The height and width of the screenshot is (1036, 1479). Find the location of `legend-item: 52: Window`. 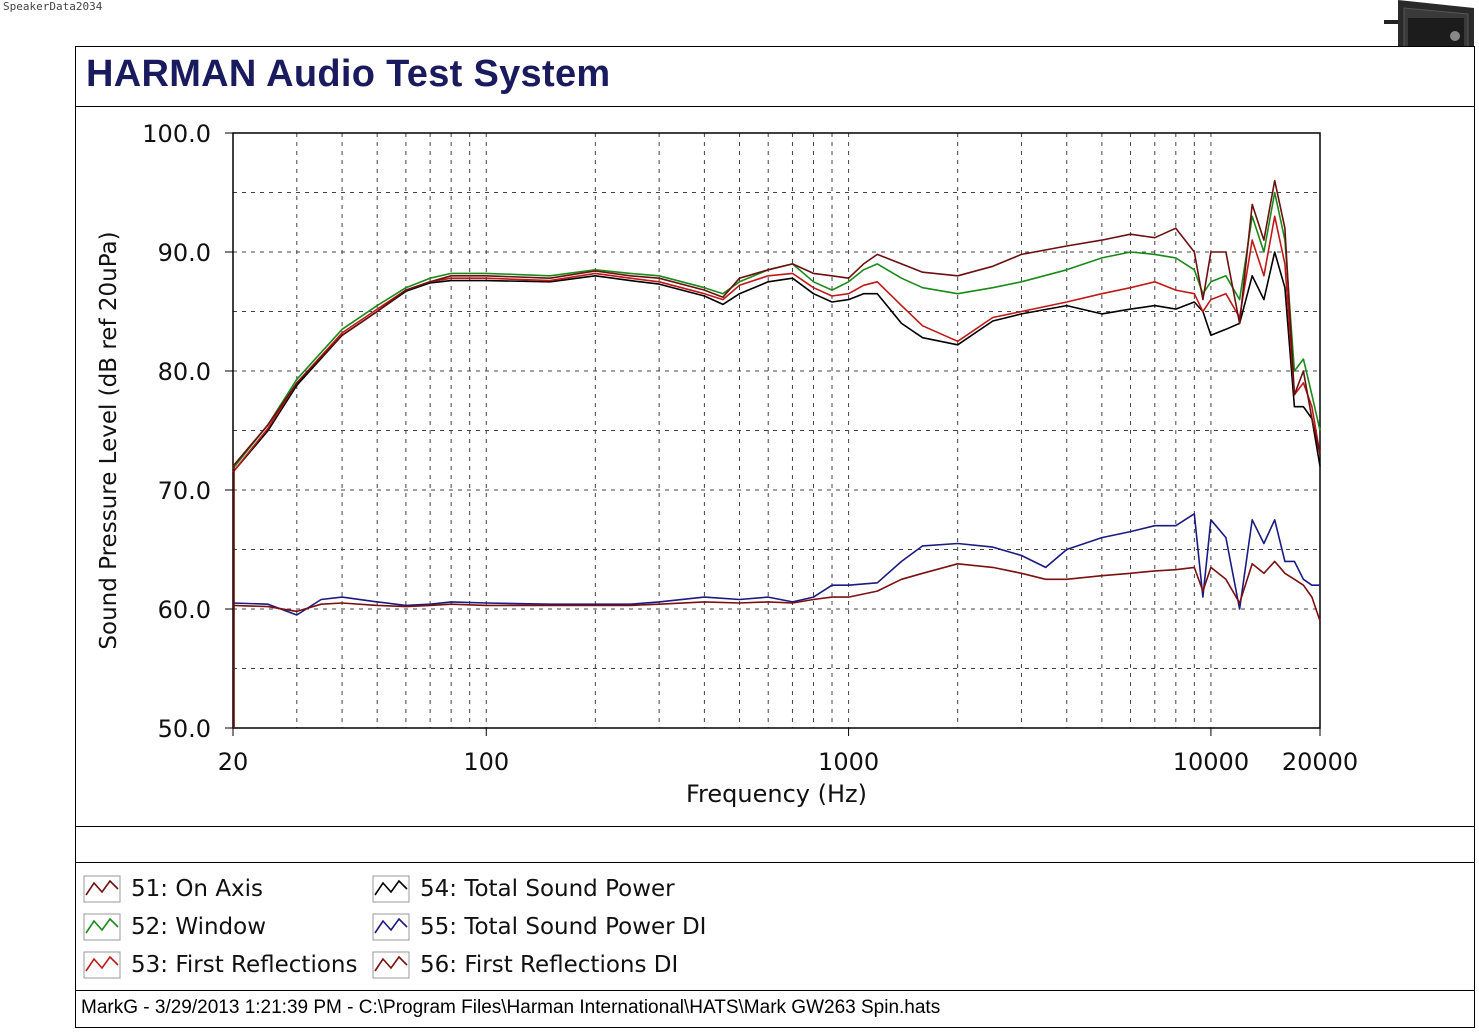

legend-item: 52: Window is located at coordinates (174, 927).